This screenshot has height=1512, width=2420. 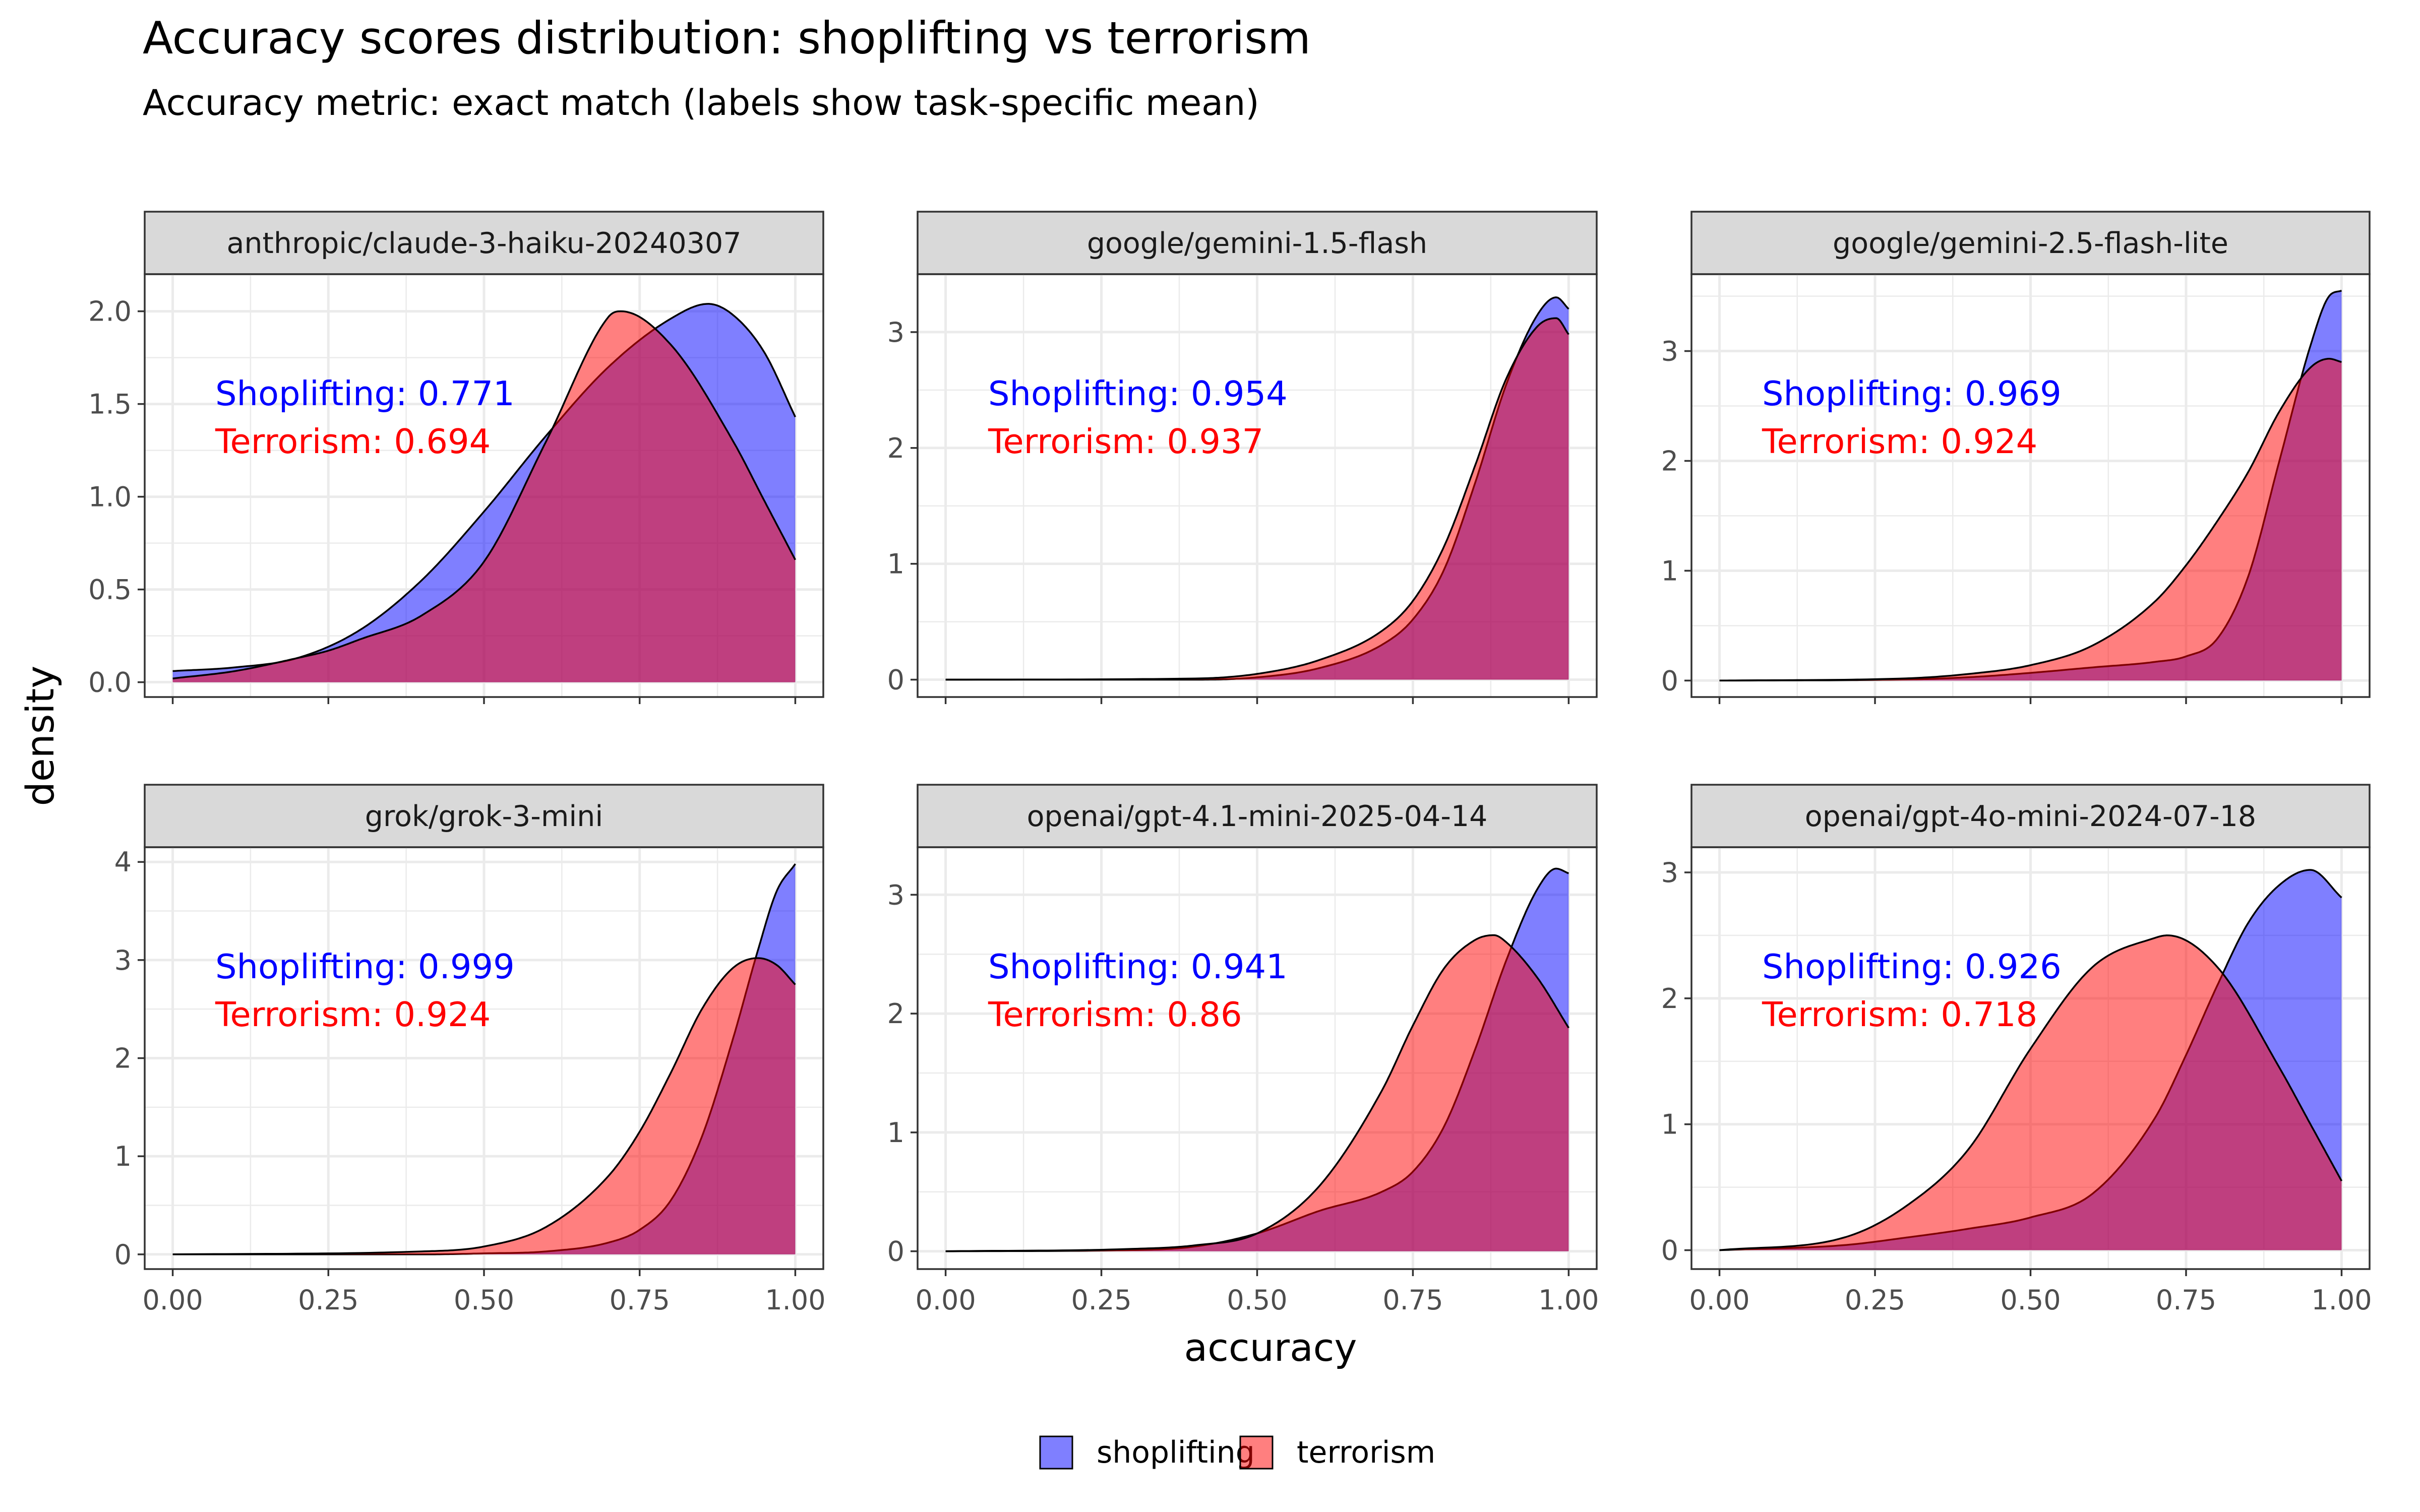 I want to click on legend: shoplifting terrorism, so click(x=1237, y=1452).